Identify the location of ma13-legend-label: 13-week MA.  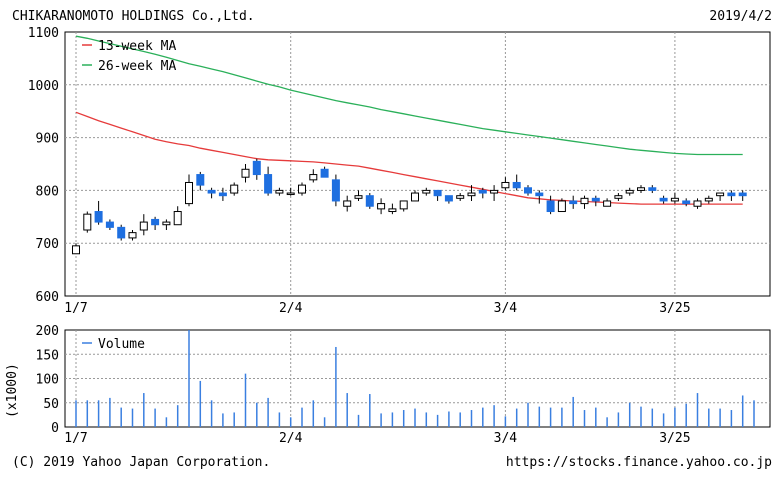
(137, 46).